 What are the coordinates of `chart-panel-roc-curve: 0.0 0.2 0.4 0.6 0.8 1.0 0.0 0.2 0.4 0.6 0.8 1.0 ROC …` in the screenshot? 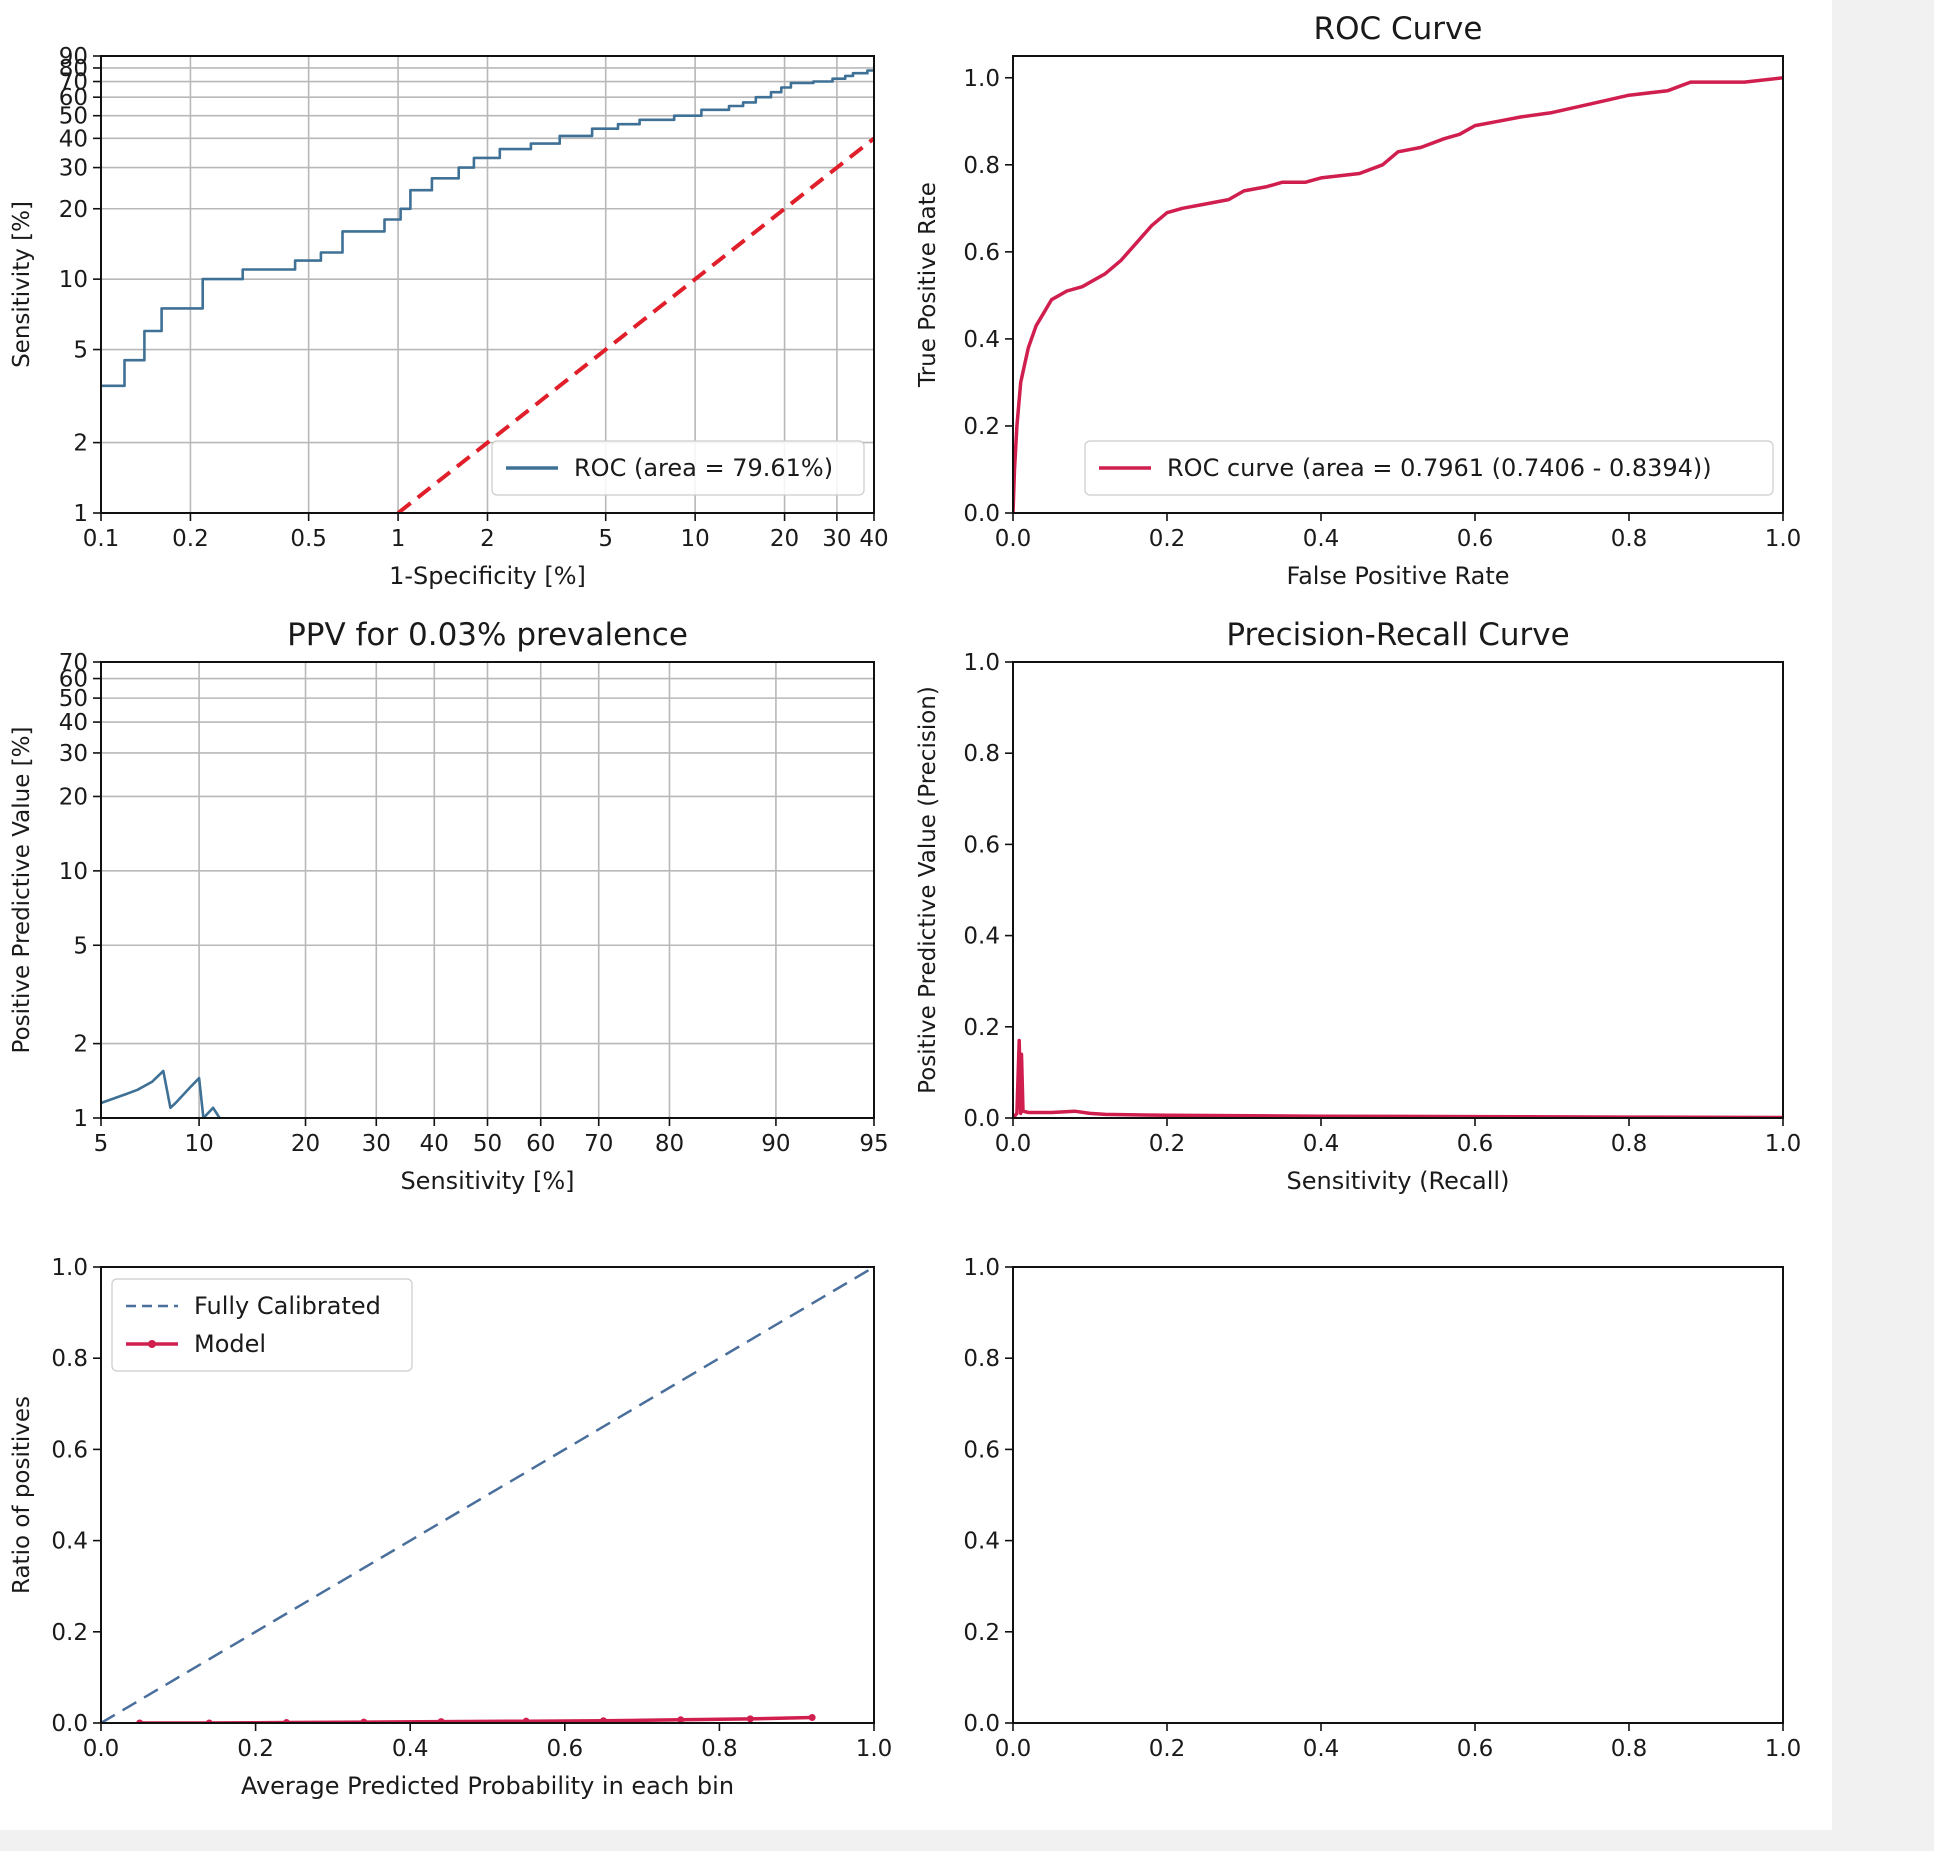 It's located at (1358, 300).